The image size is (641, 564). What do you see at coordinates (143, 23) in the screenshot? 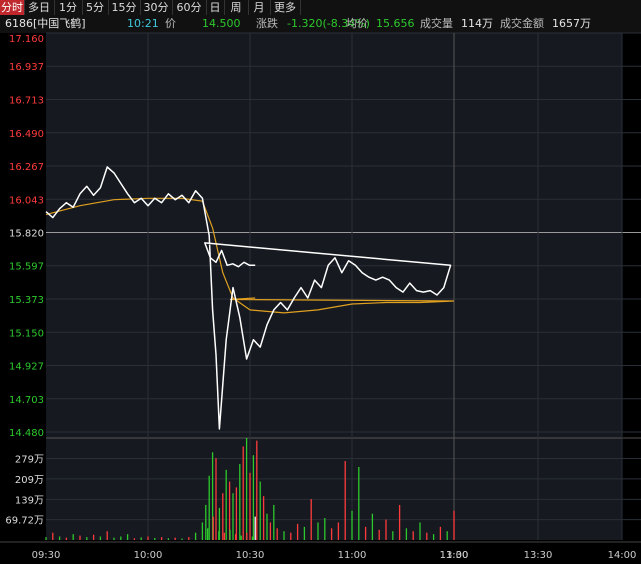
I see `quote-time: 10:21` at bounding box center [143, 23].